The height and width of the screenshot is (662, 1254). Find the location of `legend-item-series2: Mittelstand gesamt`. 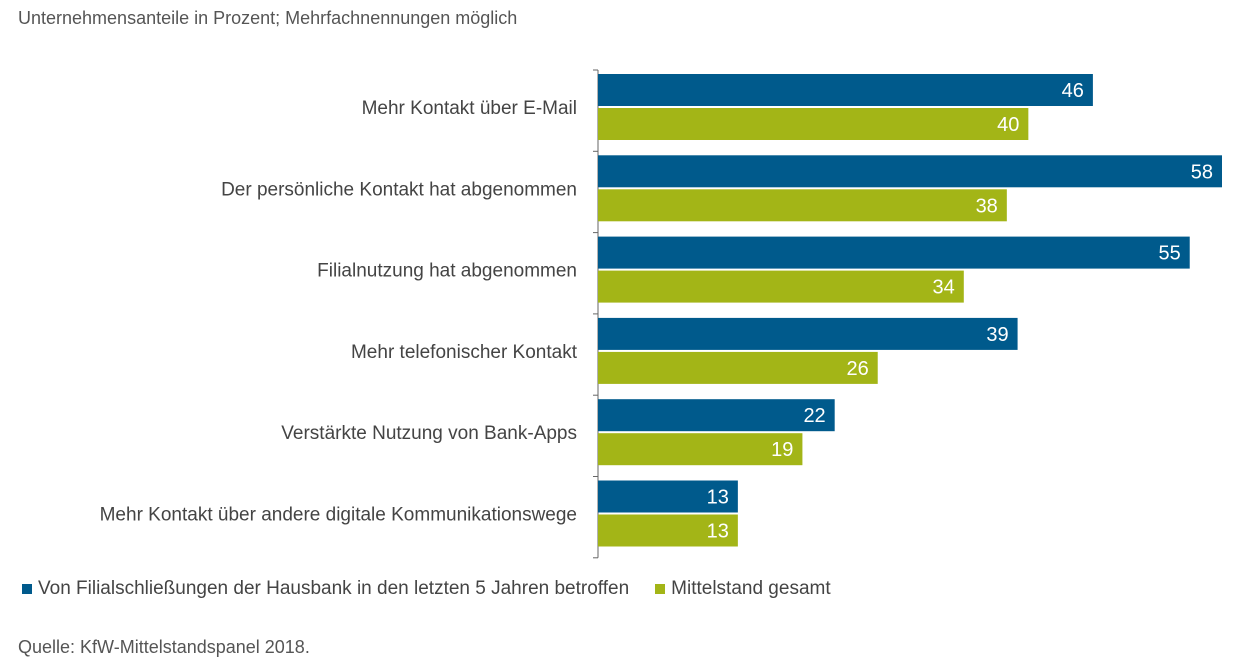

legend-item-series2: Mittelstand gesamt is located at coordinates (743, 589).